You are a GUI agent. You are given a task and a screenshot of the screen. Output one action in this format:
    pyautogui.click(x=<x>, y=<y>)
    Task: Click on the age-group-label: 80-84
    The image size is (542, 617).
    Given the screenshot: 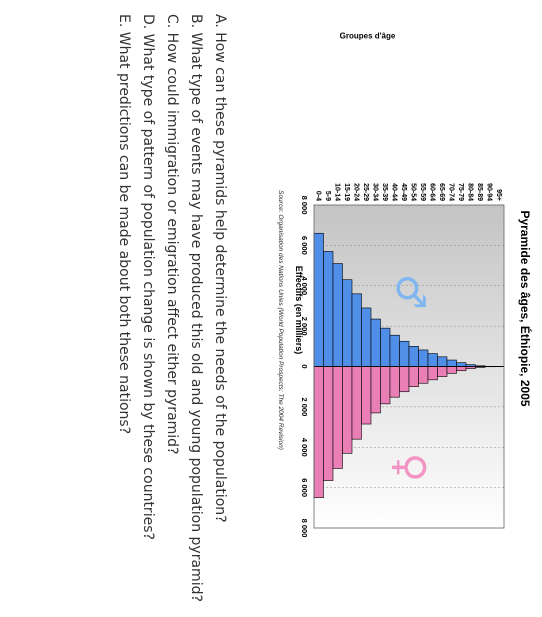 What is the action you would take?
    pyautogui.click(x=469, y=192)
    